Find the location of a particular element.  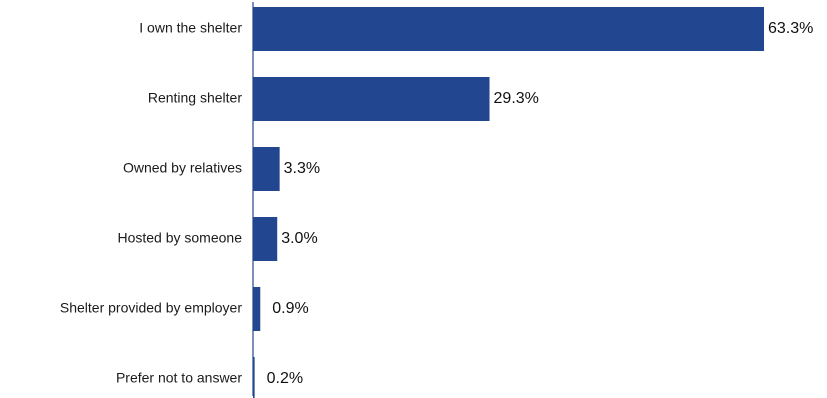

category-label-4: Shelter provided by employer is located at coordinates (151, 308).